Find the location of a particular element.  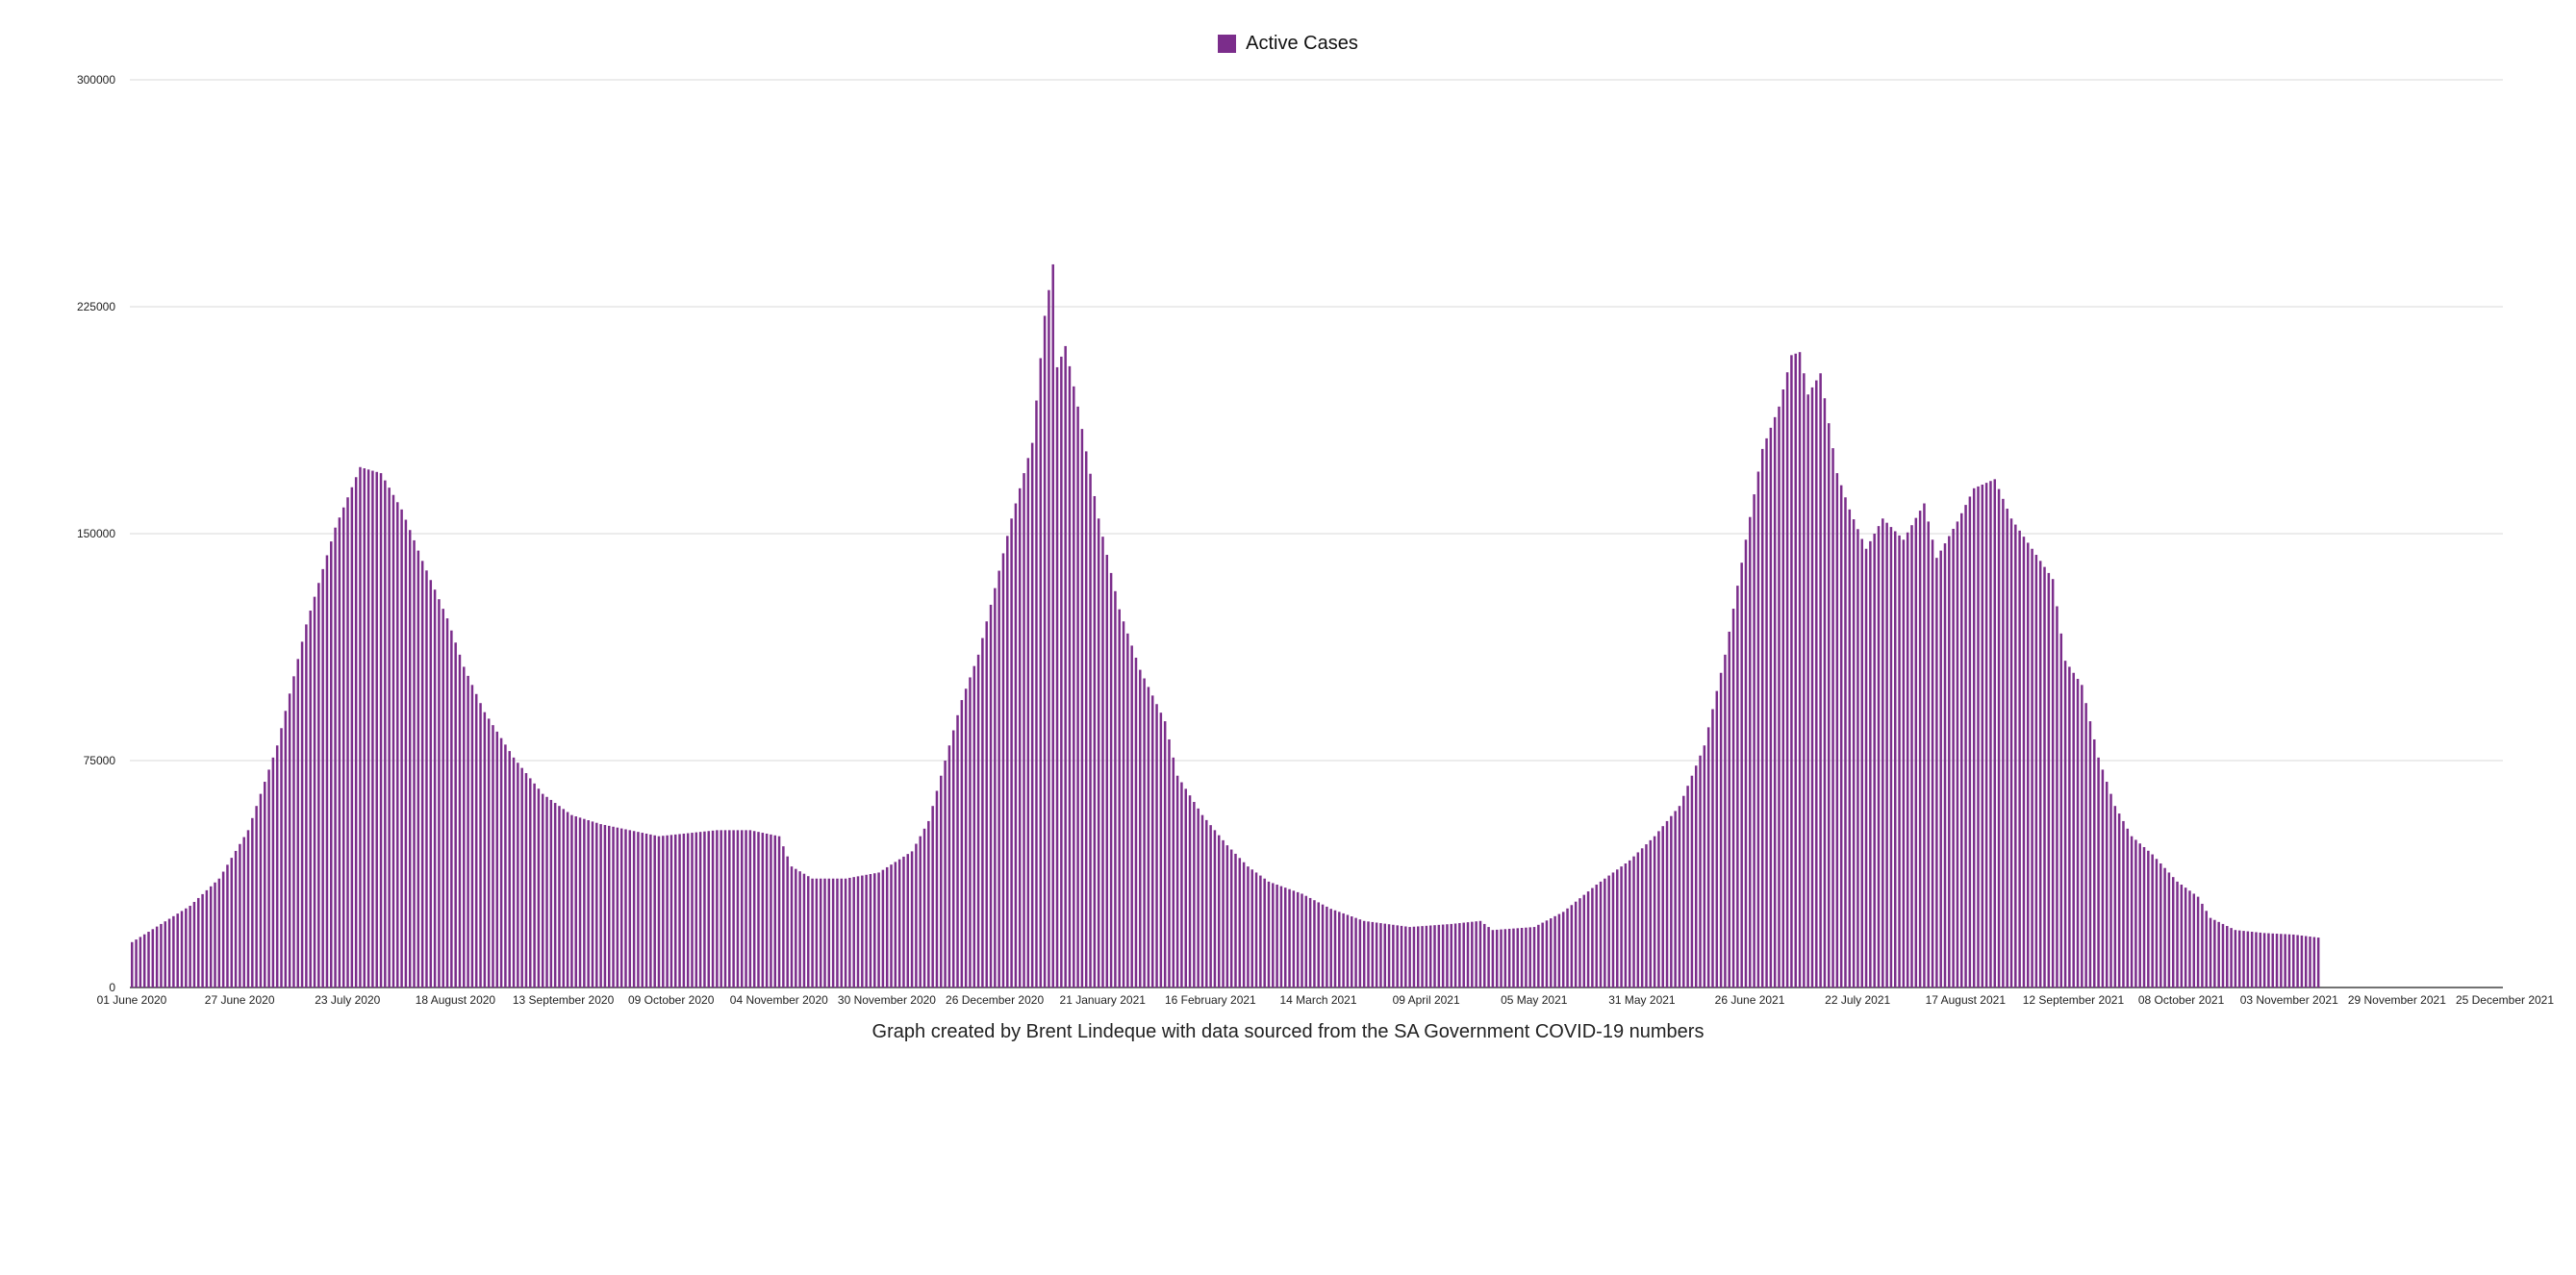

y-tick-label: 0 is located at coordinates (112, 987).